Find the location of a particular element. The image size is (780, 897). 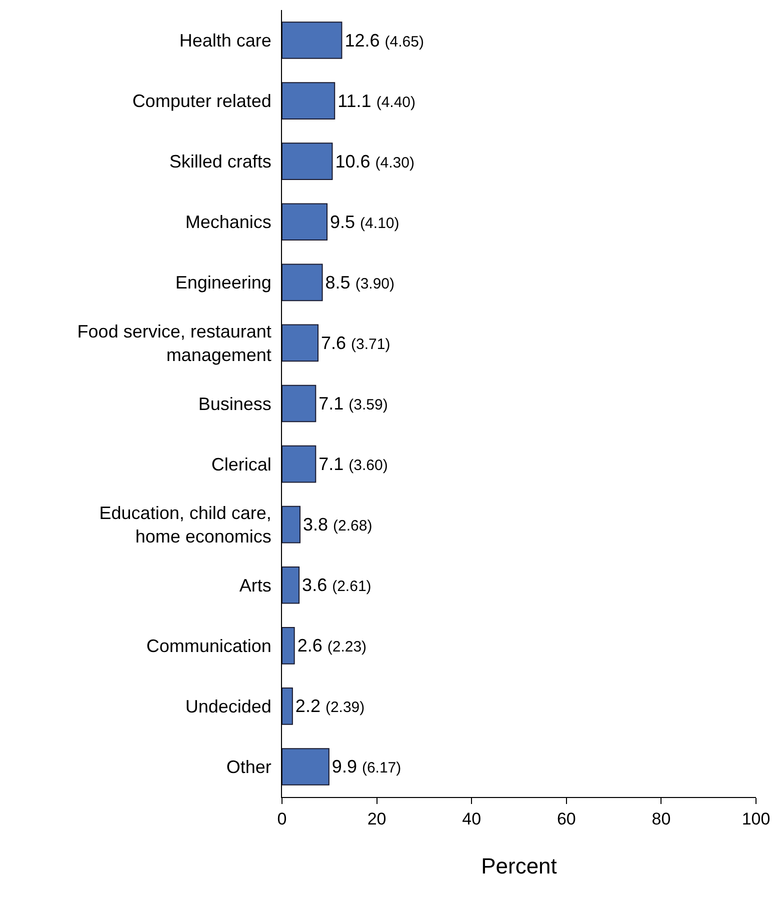

data-label: 12.6 (4.65) is located at coordinates (384, 40).